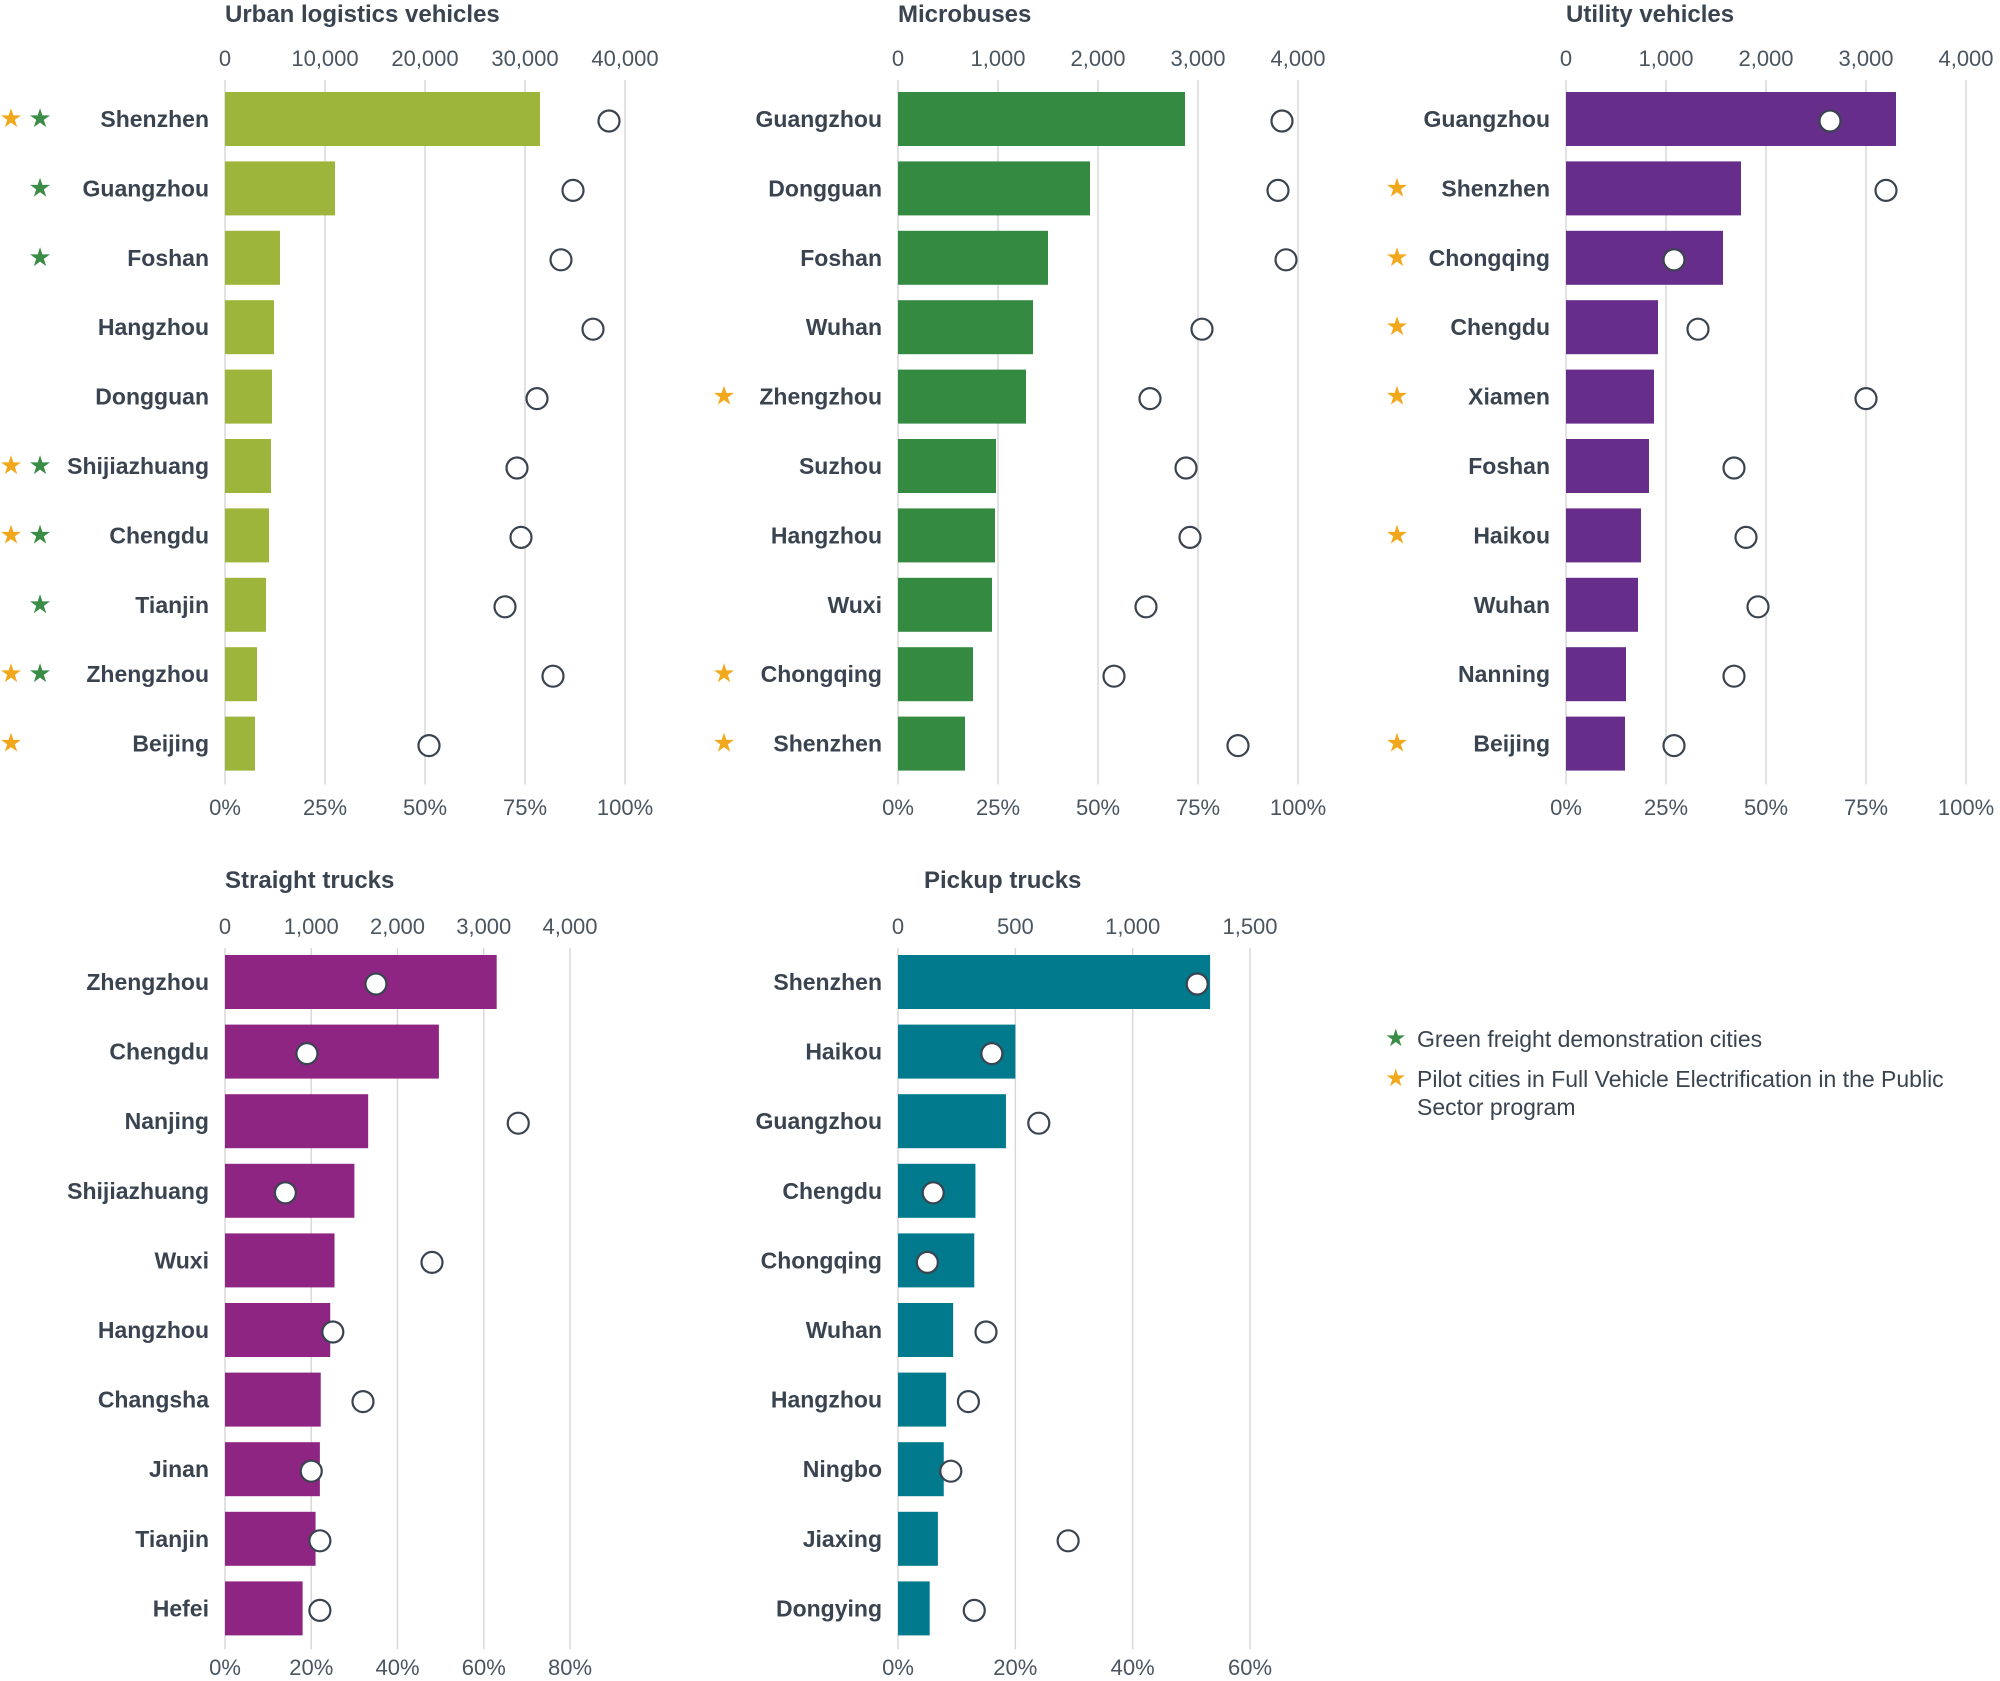 Image resolution: width=2000 pixels, height=1681 pixels. Describe the element at coordinates (842, 1539) in the screenshot. I see `category-label: Jiaxing` at that location.